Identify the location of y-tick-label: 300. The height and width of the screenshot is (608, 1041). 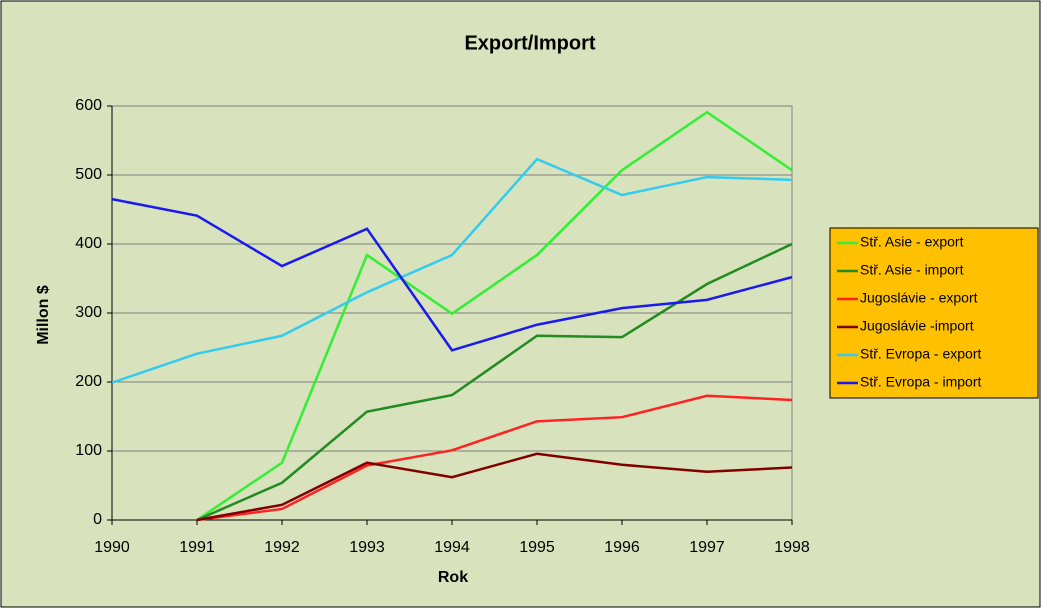
(88, 312).